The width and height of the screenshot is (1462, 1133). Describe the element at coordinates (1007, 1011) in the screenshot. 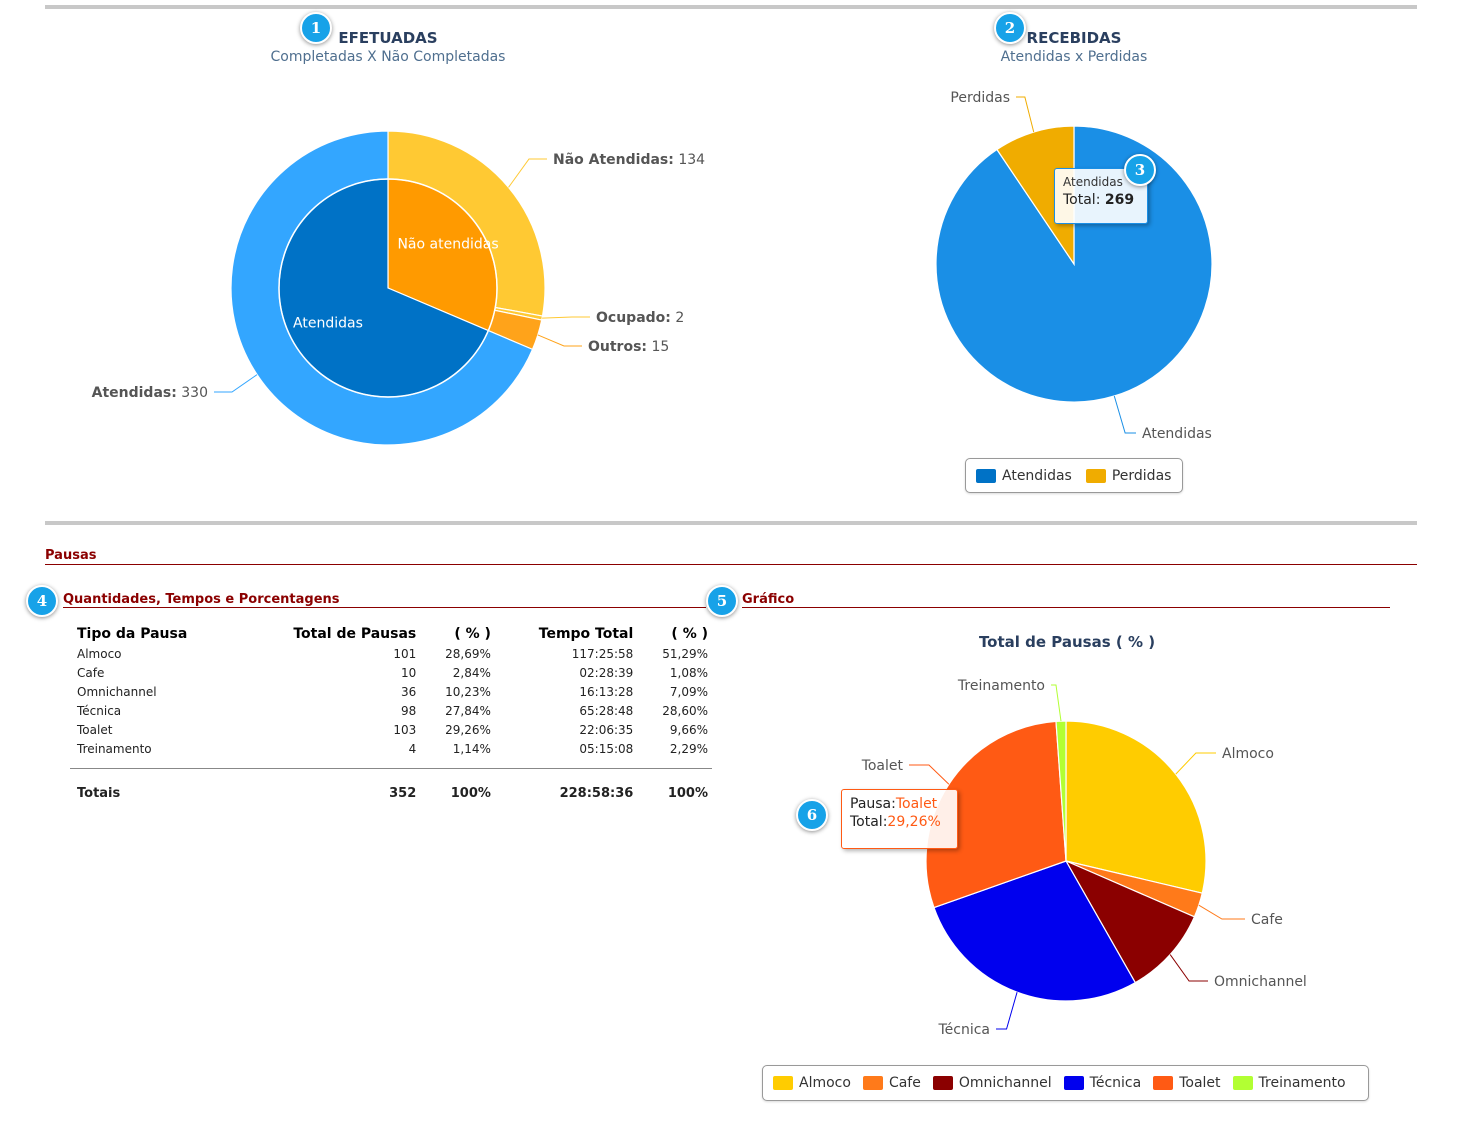

I see `pausas-connector-tecnica` at that location.